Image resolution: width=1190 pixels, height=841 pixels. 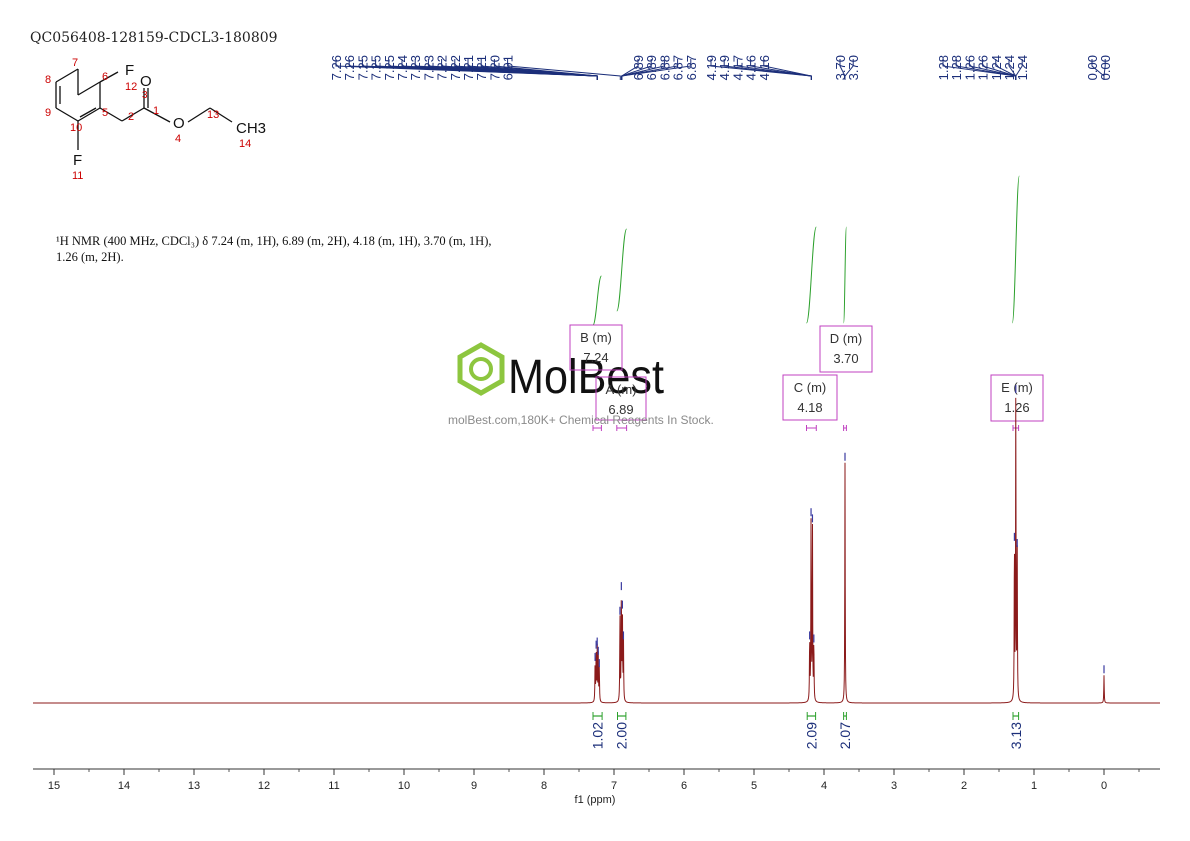 What do you see at coordinates (124, 786) in the screenshot?
I see `x-tick-label: 14` at bounding box center [124, 786].